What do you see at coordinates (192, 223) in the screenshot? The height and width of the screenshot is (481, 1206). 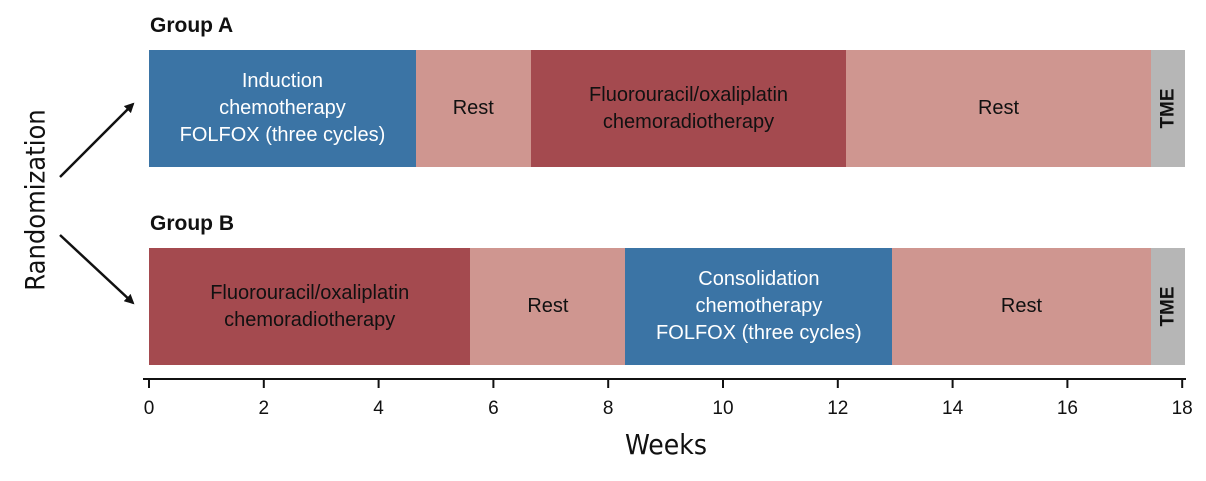 I see `group-b-title: Group B` at bounding box center [192, 223].